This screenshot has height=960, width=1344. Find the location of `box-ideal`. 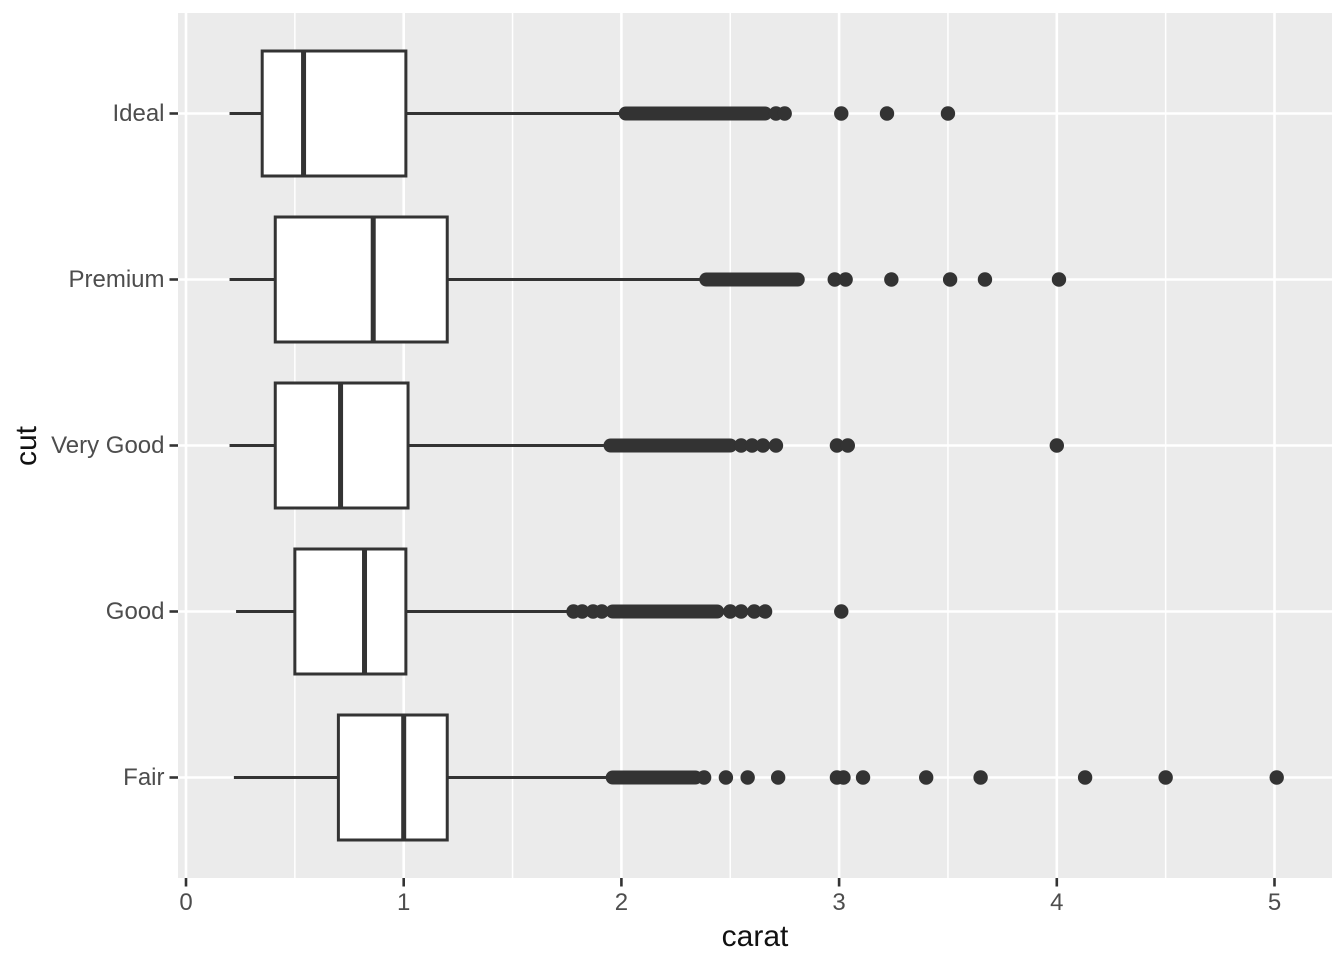

box-ideal is located at coordinates (334, 113).